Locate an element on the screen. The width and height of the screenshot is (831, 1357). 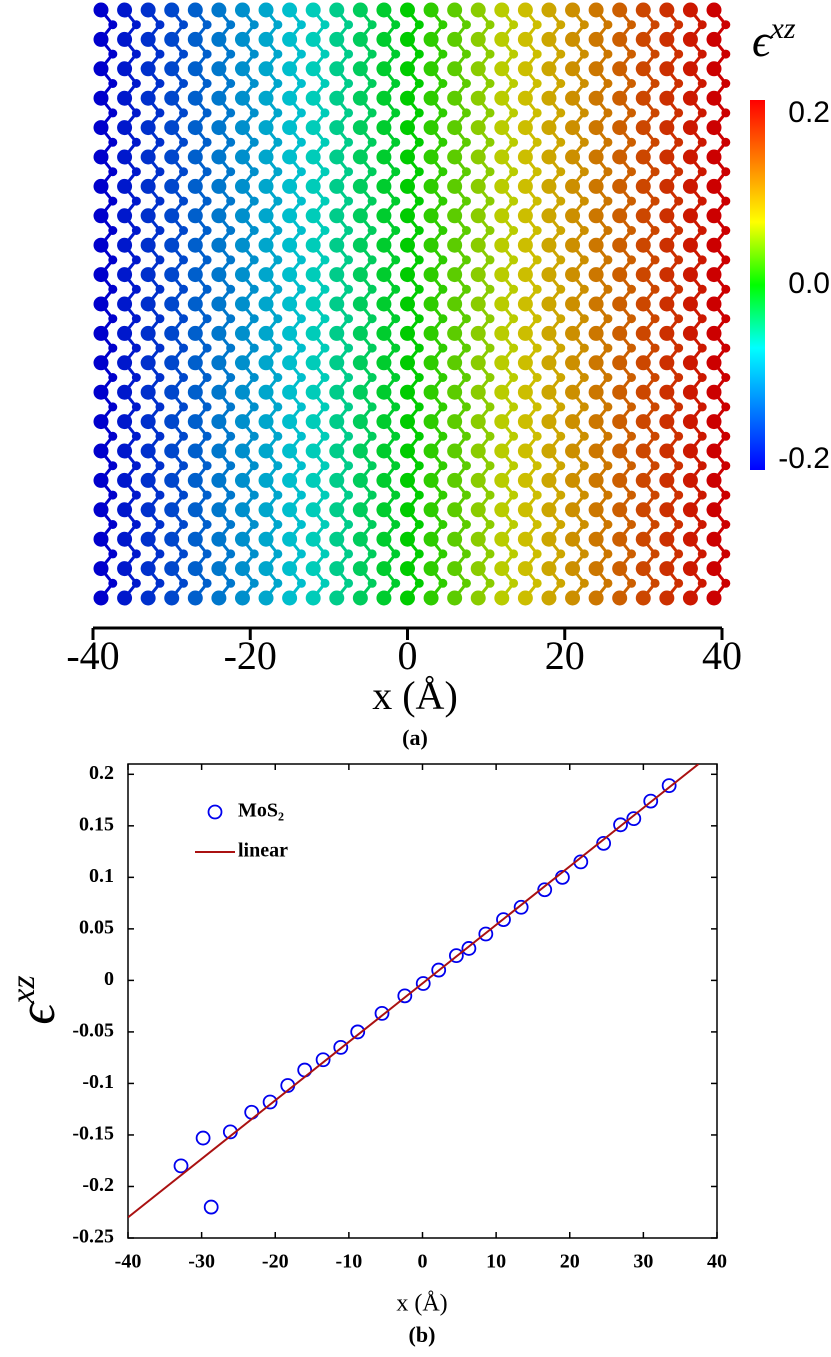
y-tick-label: 0.15 is located at coordinates (96, 824).